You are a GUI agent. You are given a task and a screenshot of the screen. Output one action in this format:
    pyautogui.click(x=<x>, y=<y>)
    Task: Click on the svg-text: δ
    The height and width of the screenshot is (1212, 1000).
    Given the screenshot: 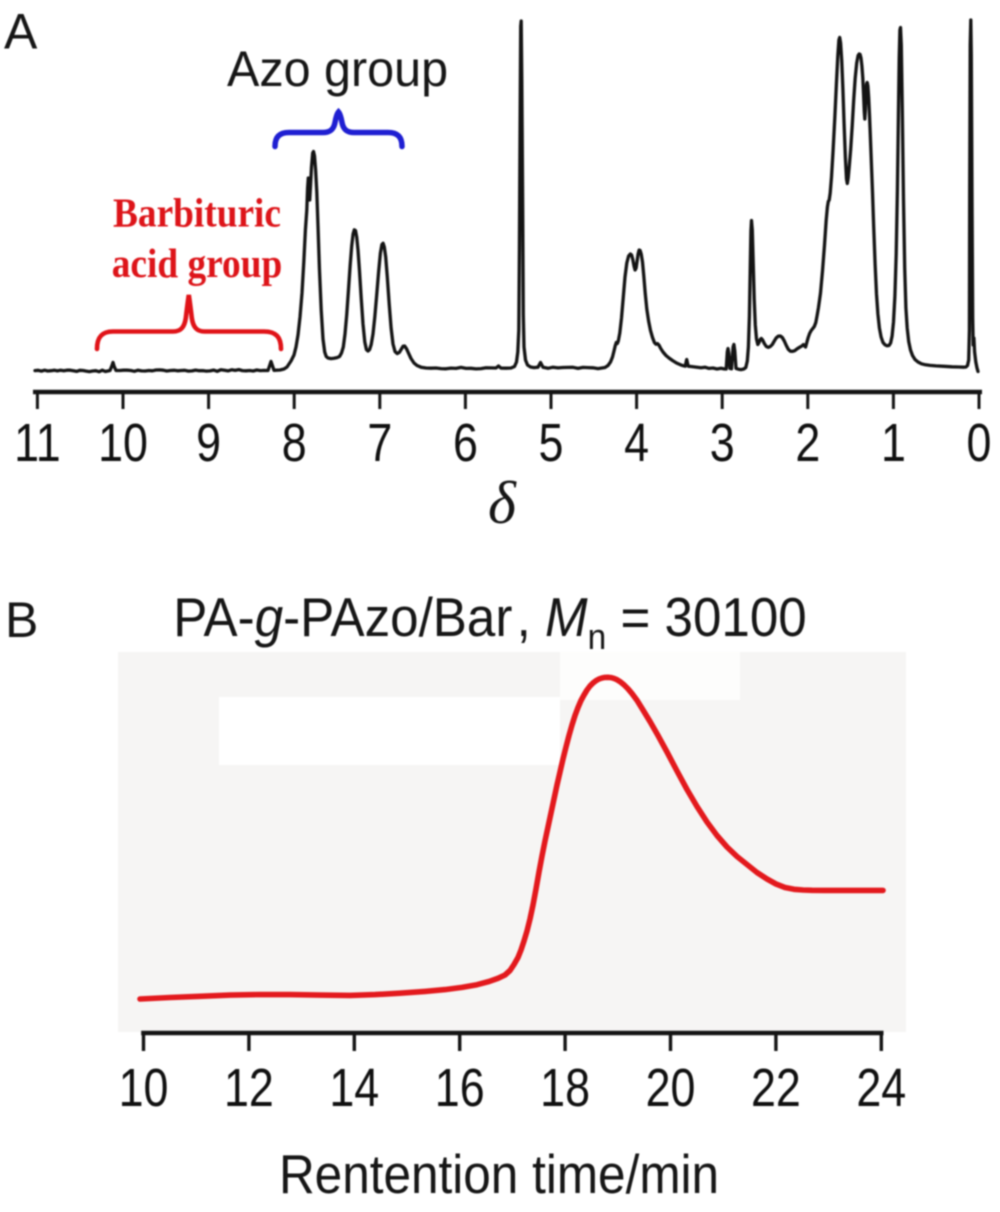 What is the action you would take?
    pyautogui.click(x=502, y=503)
    